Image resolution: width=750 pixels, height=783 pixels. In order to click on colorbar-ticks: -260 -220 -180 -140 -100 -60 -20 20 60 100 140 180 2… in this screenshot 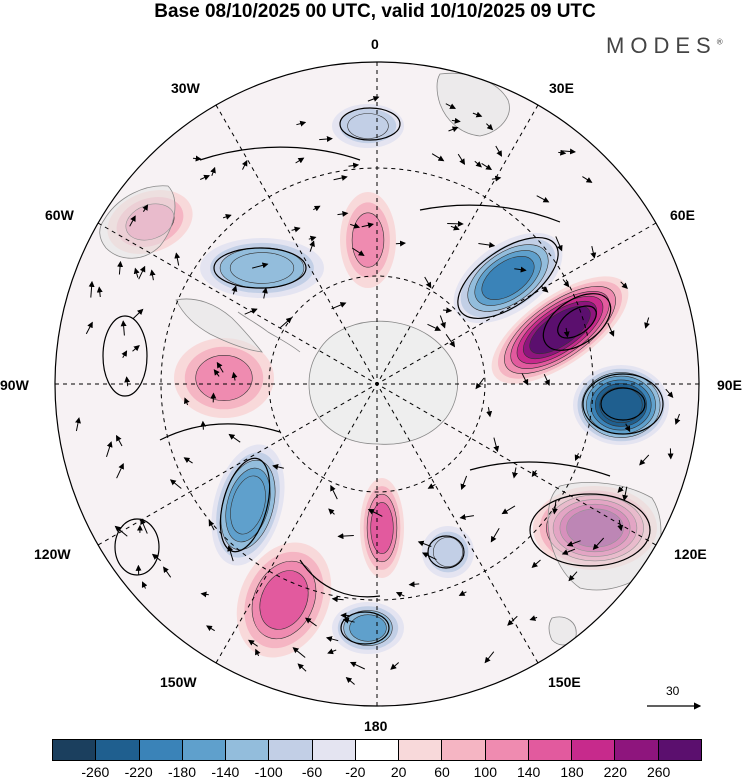, I will do `click(375, 773)`.